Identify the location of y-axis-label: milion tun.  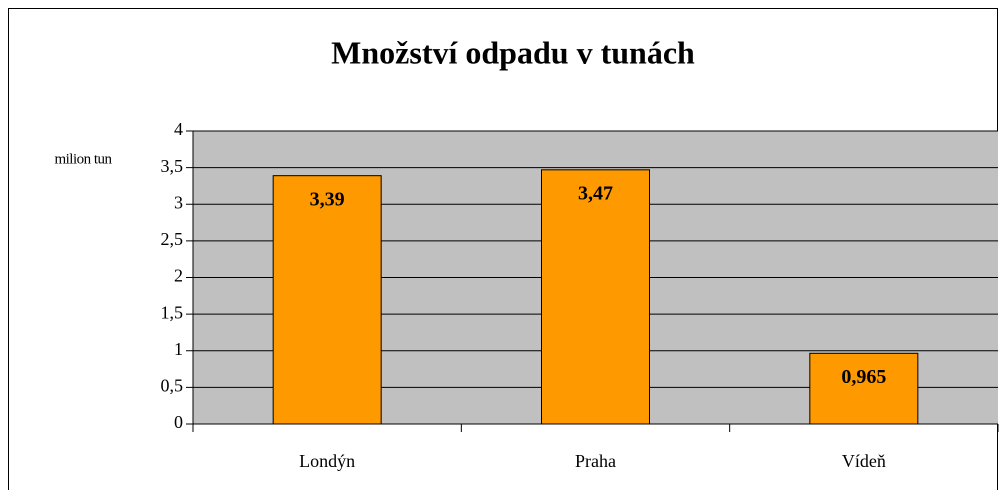
(83, 159).